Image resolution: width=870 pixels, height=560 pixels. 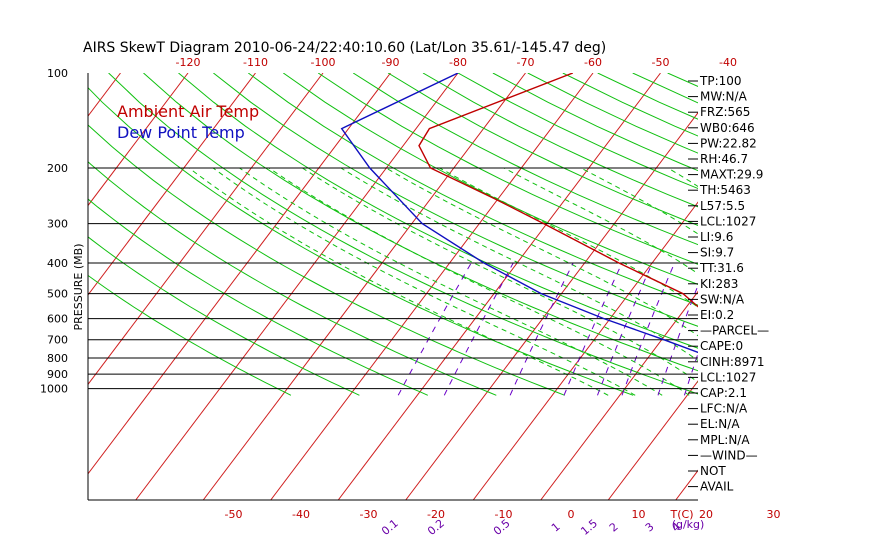 What do you see at coordinates (732, 362) in the screenshot?
I see `stat-line: CINH:8971` at bounding box center [732, 362].